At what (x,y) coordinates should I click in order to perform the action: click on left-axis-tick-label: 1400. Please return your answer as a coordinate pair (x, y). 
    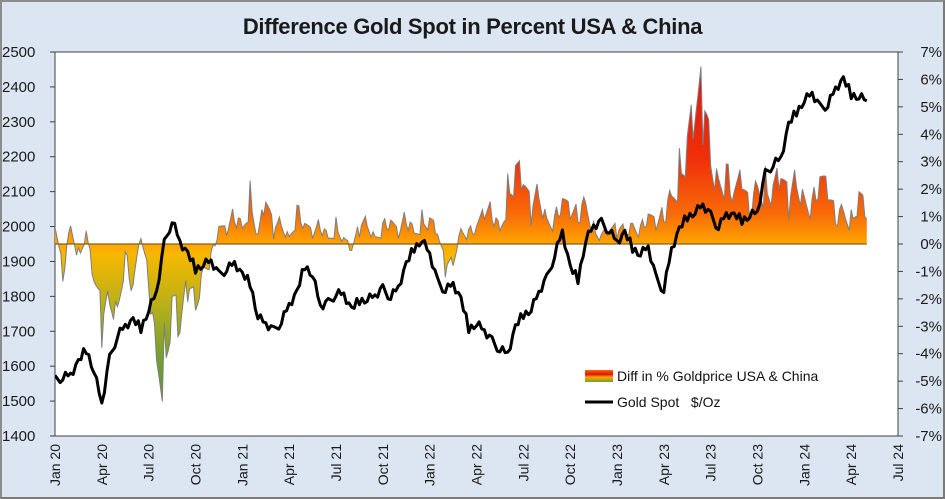
    Looking at the image, I should click on (18, 436).